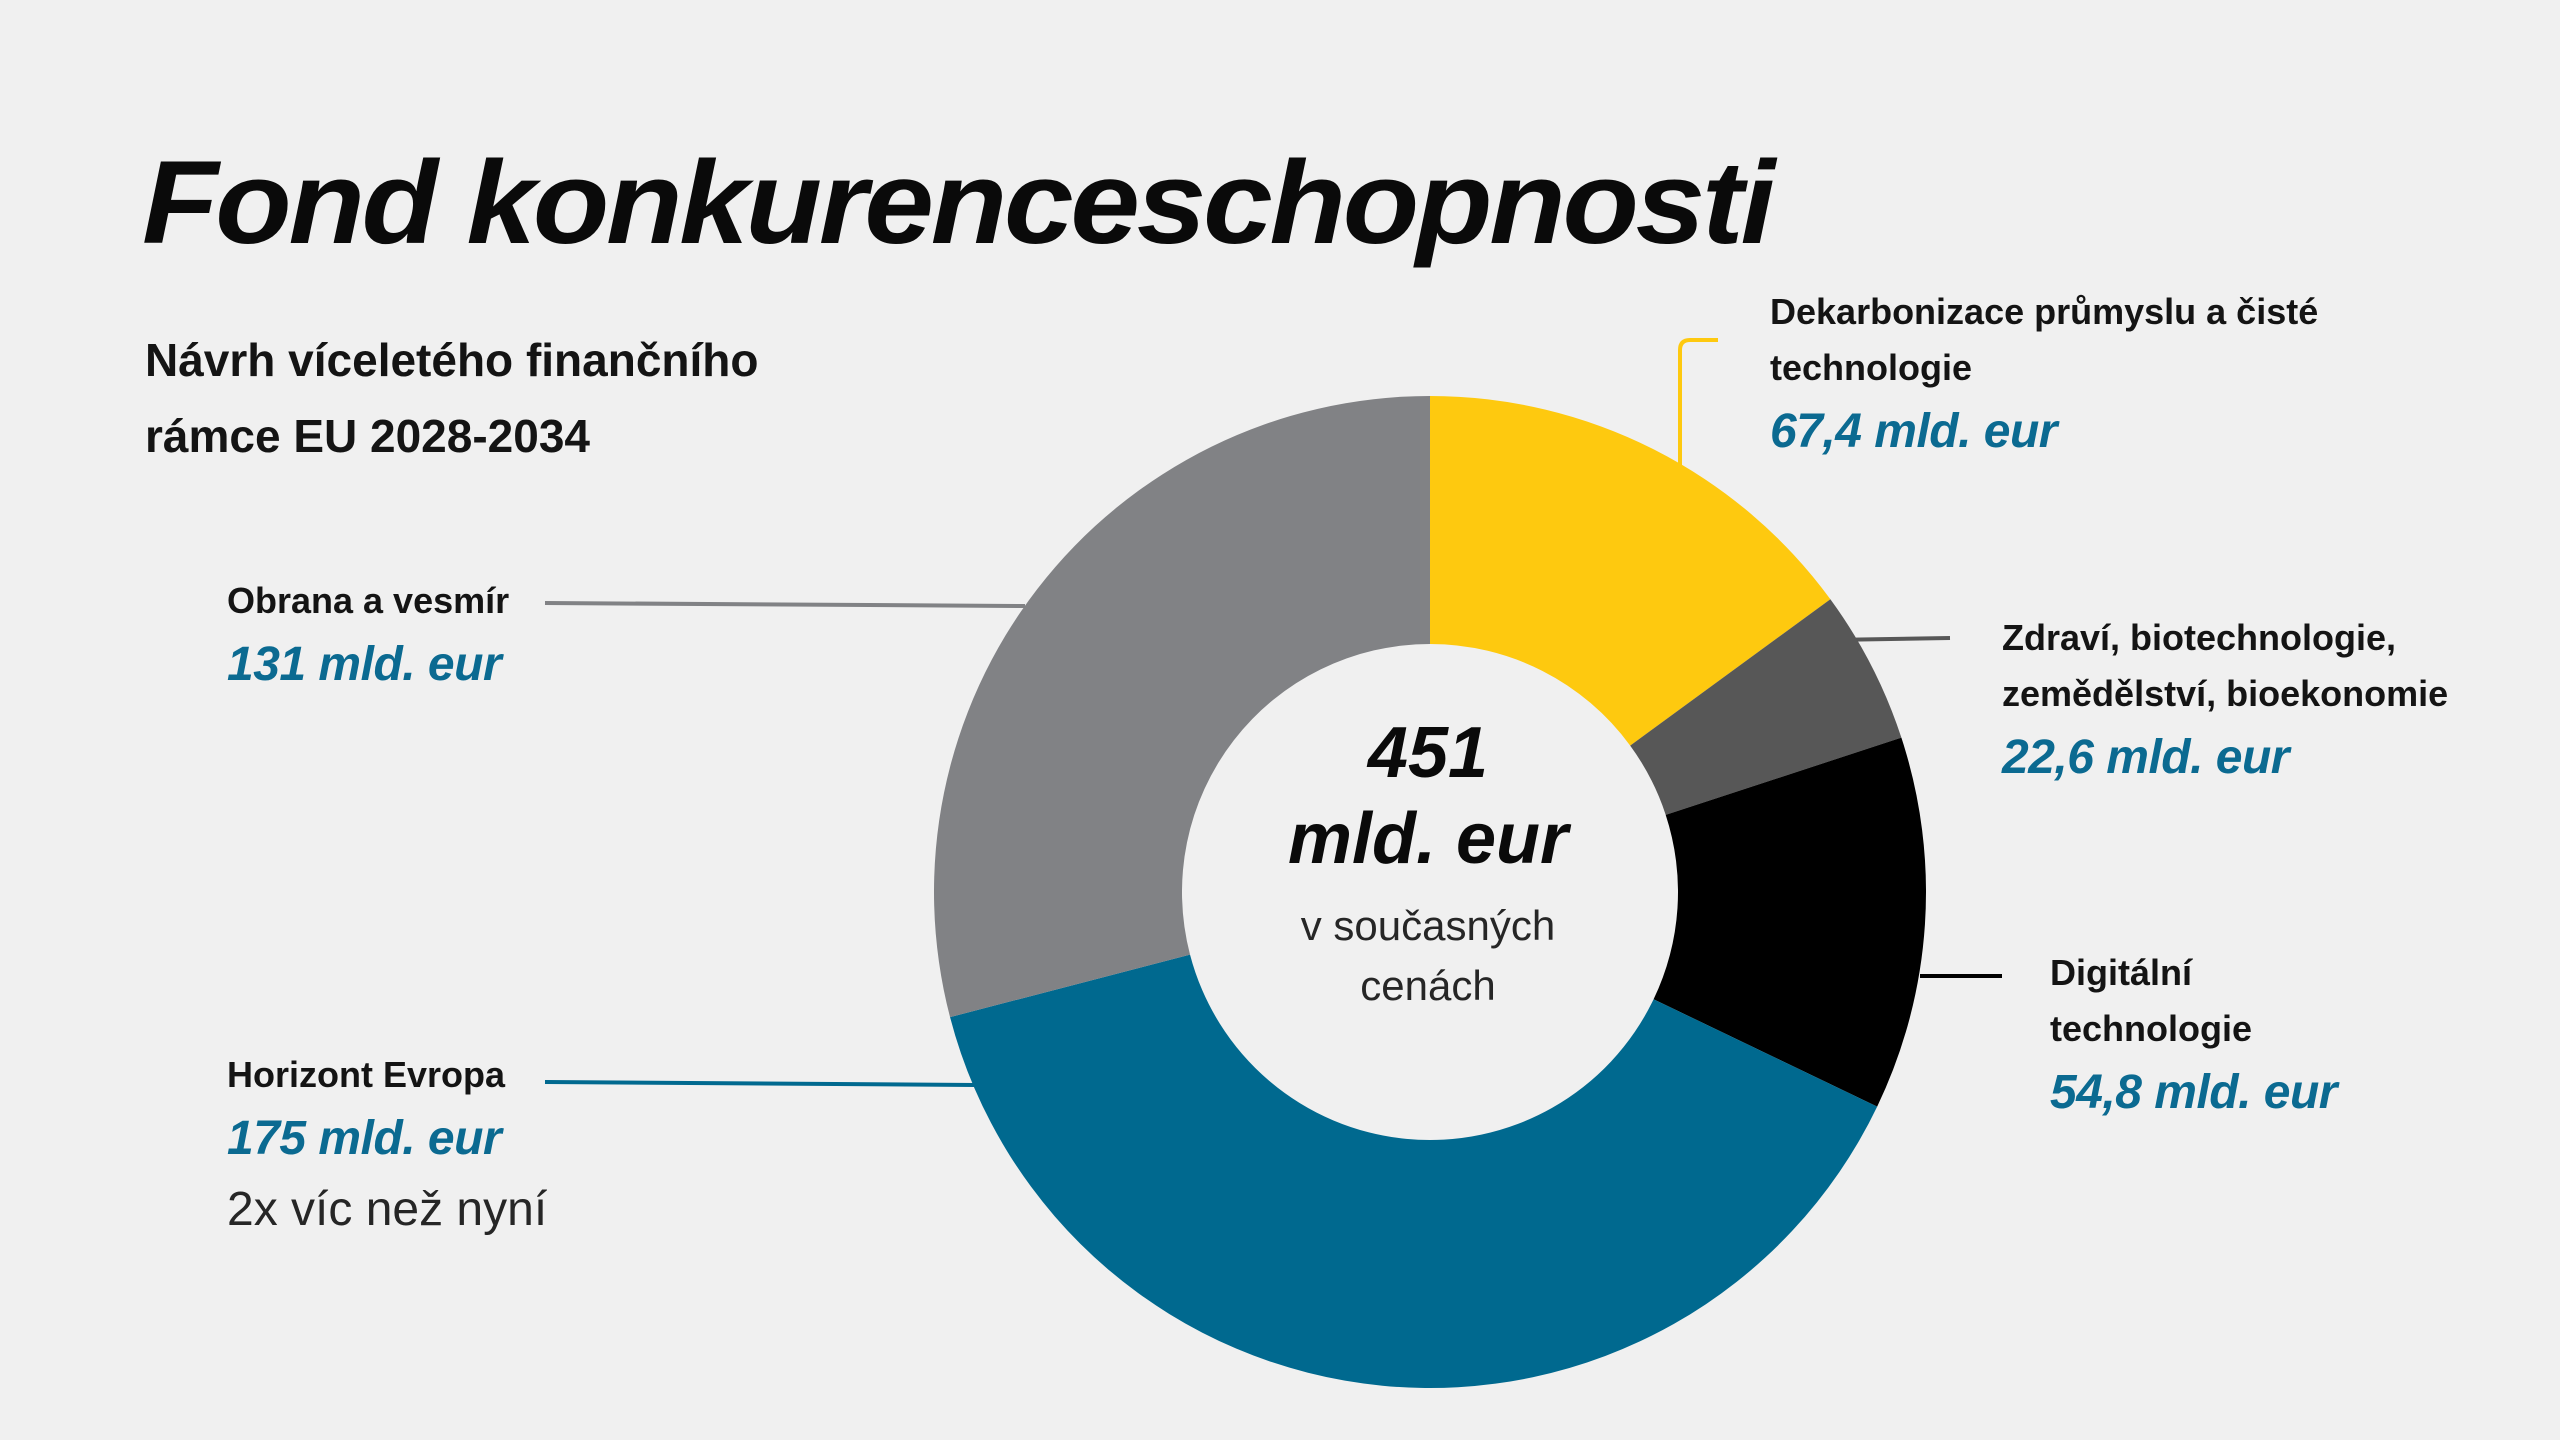 The image size is (2560, 1440). I want to click on slice-label-name: Digitální, so click(2121, 972).